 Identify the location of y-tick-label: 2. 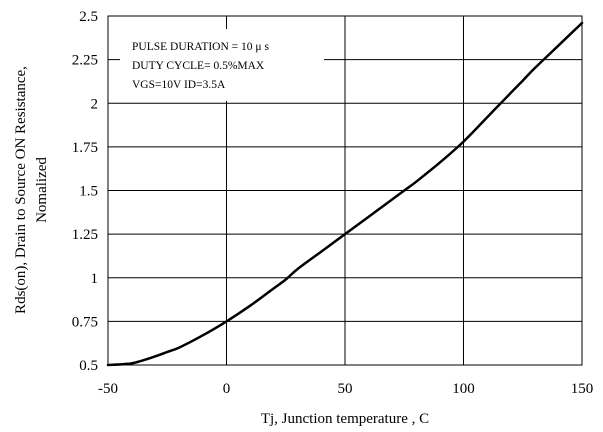
(95, 104).